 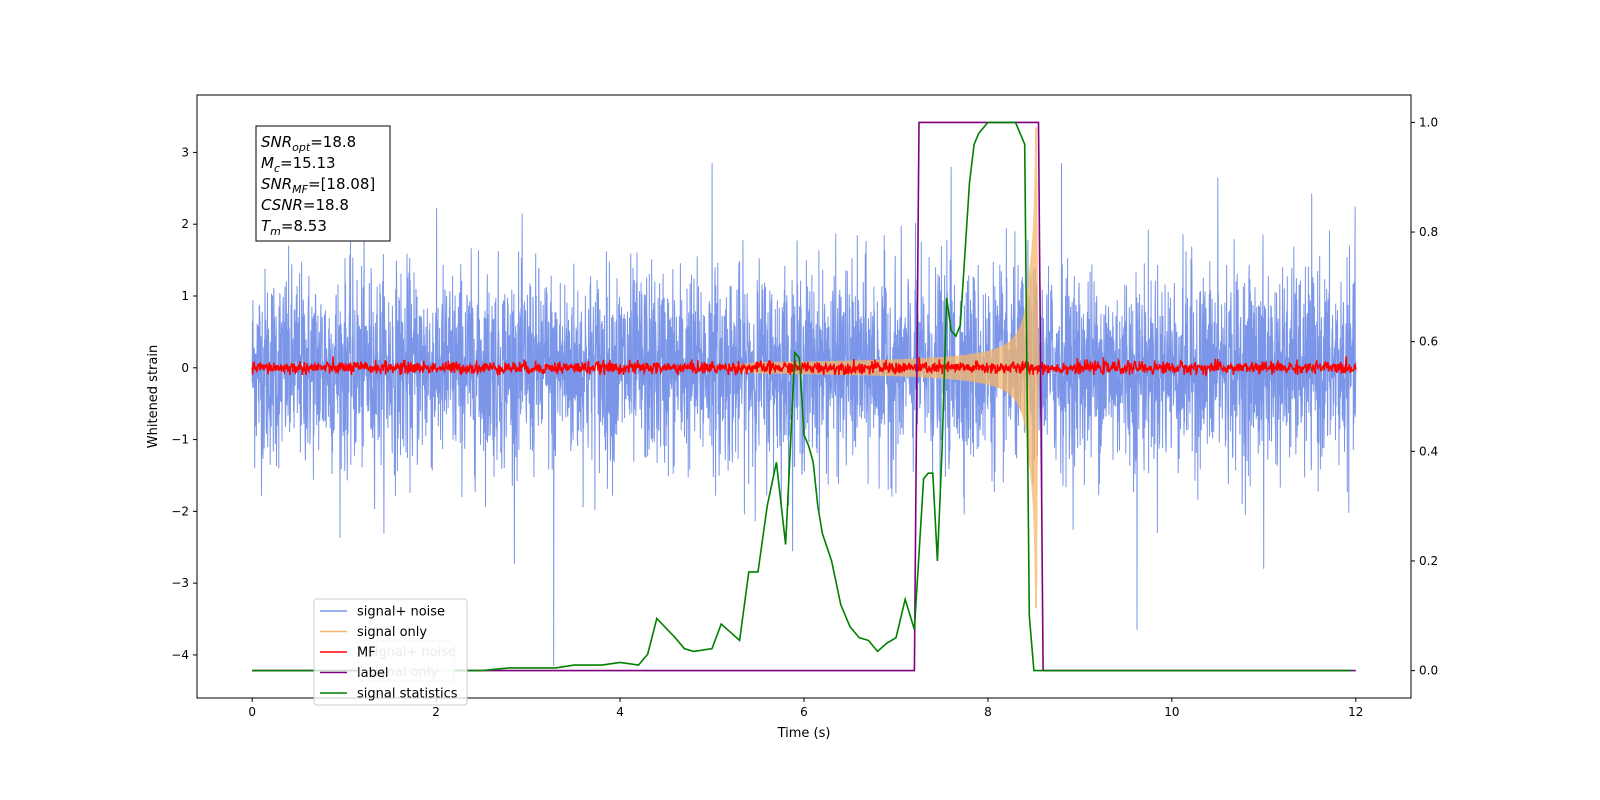 What do you see at coordinates (372, 673) in the screenshot?
I see `legend-label: label` at bounding box center [372, 673].